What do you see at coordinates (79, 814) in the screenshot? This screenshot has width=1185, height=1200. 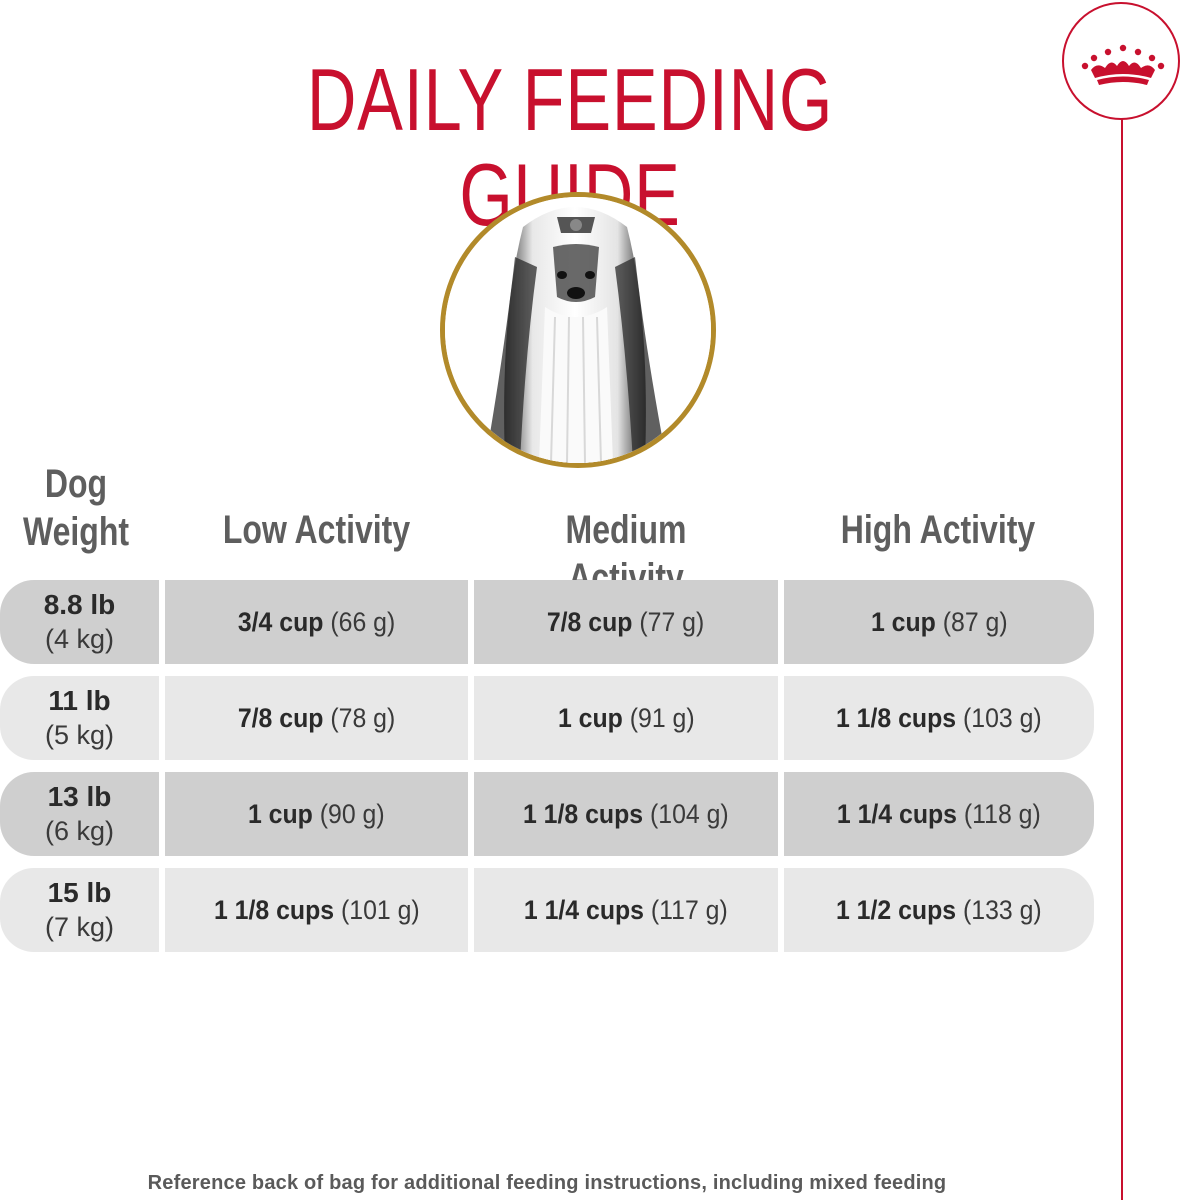 I see `weight-cell: 13 lb (6 kg)` at bounding box center [79, 814].